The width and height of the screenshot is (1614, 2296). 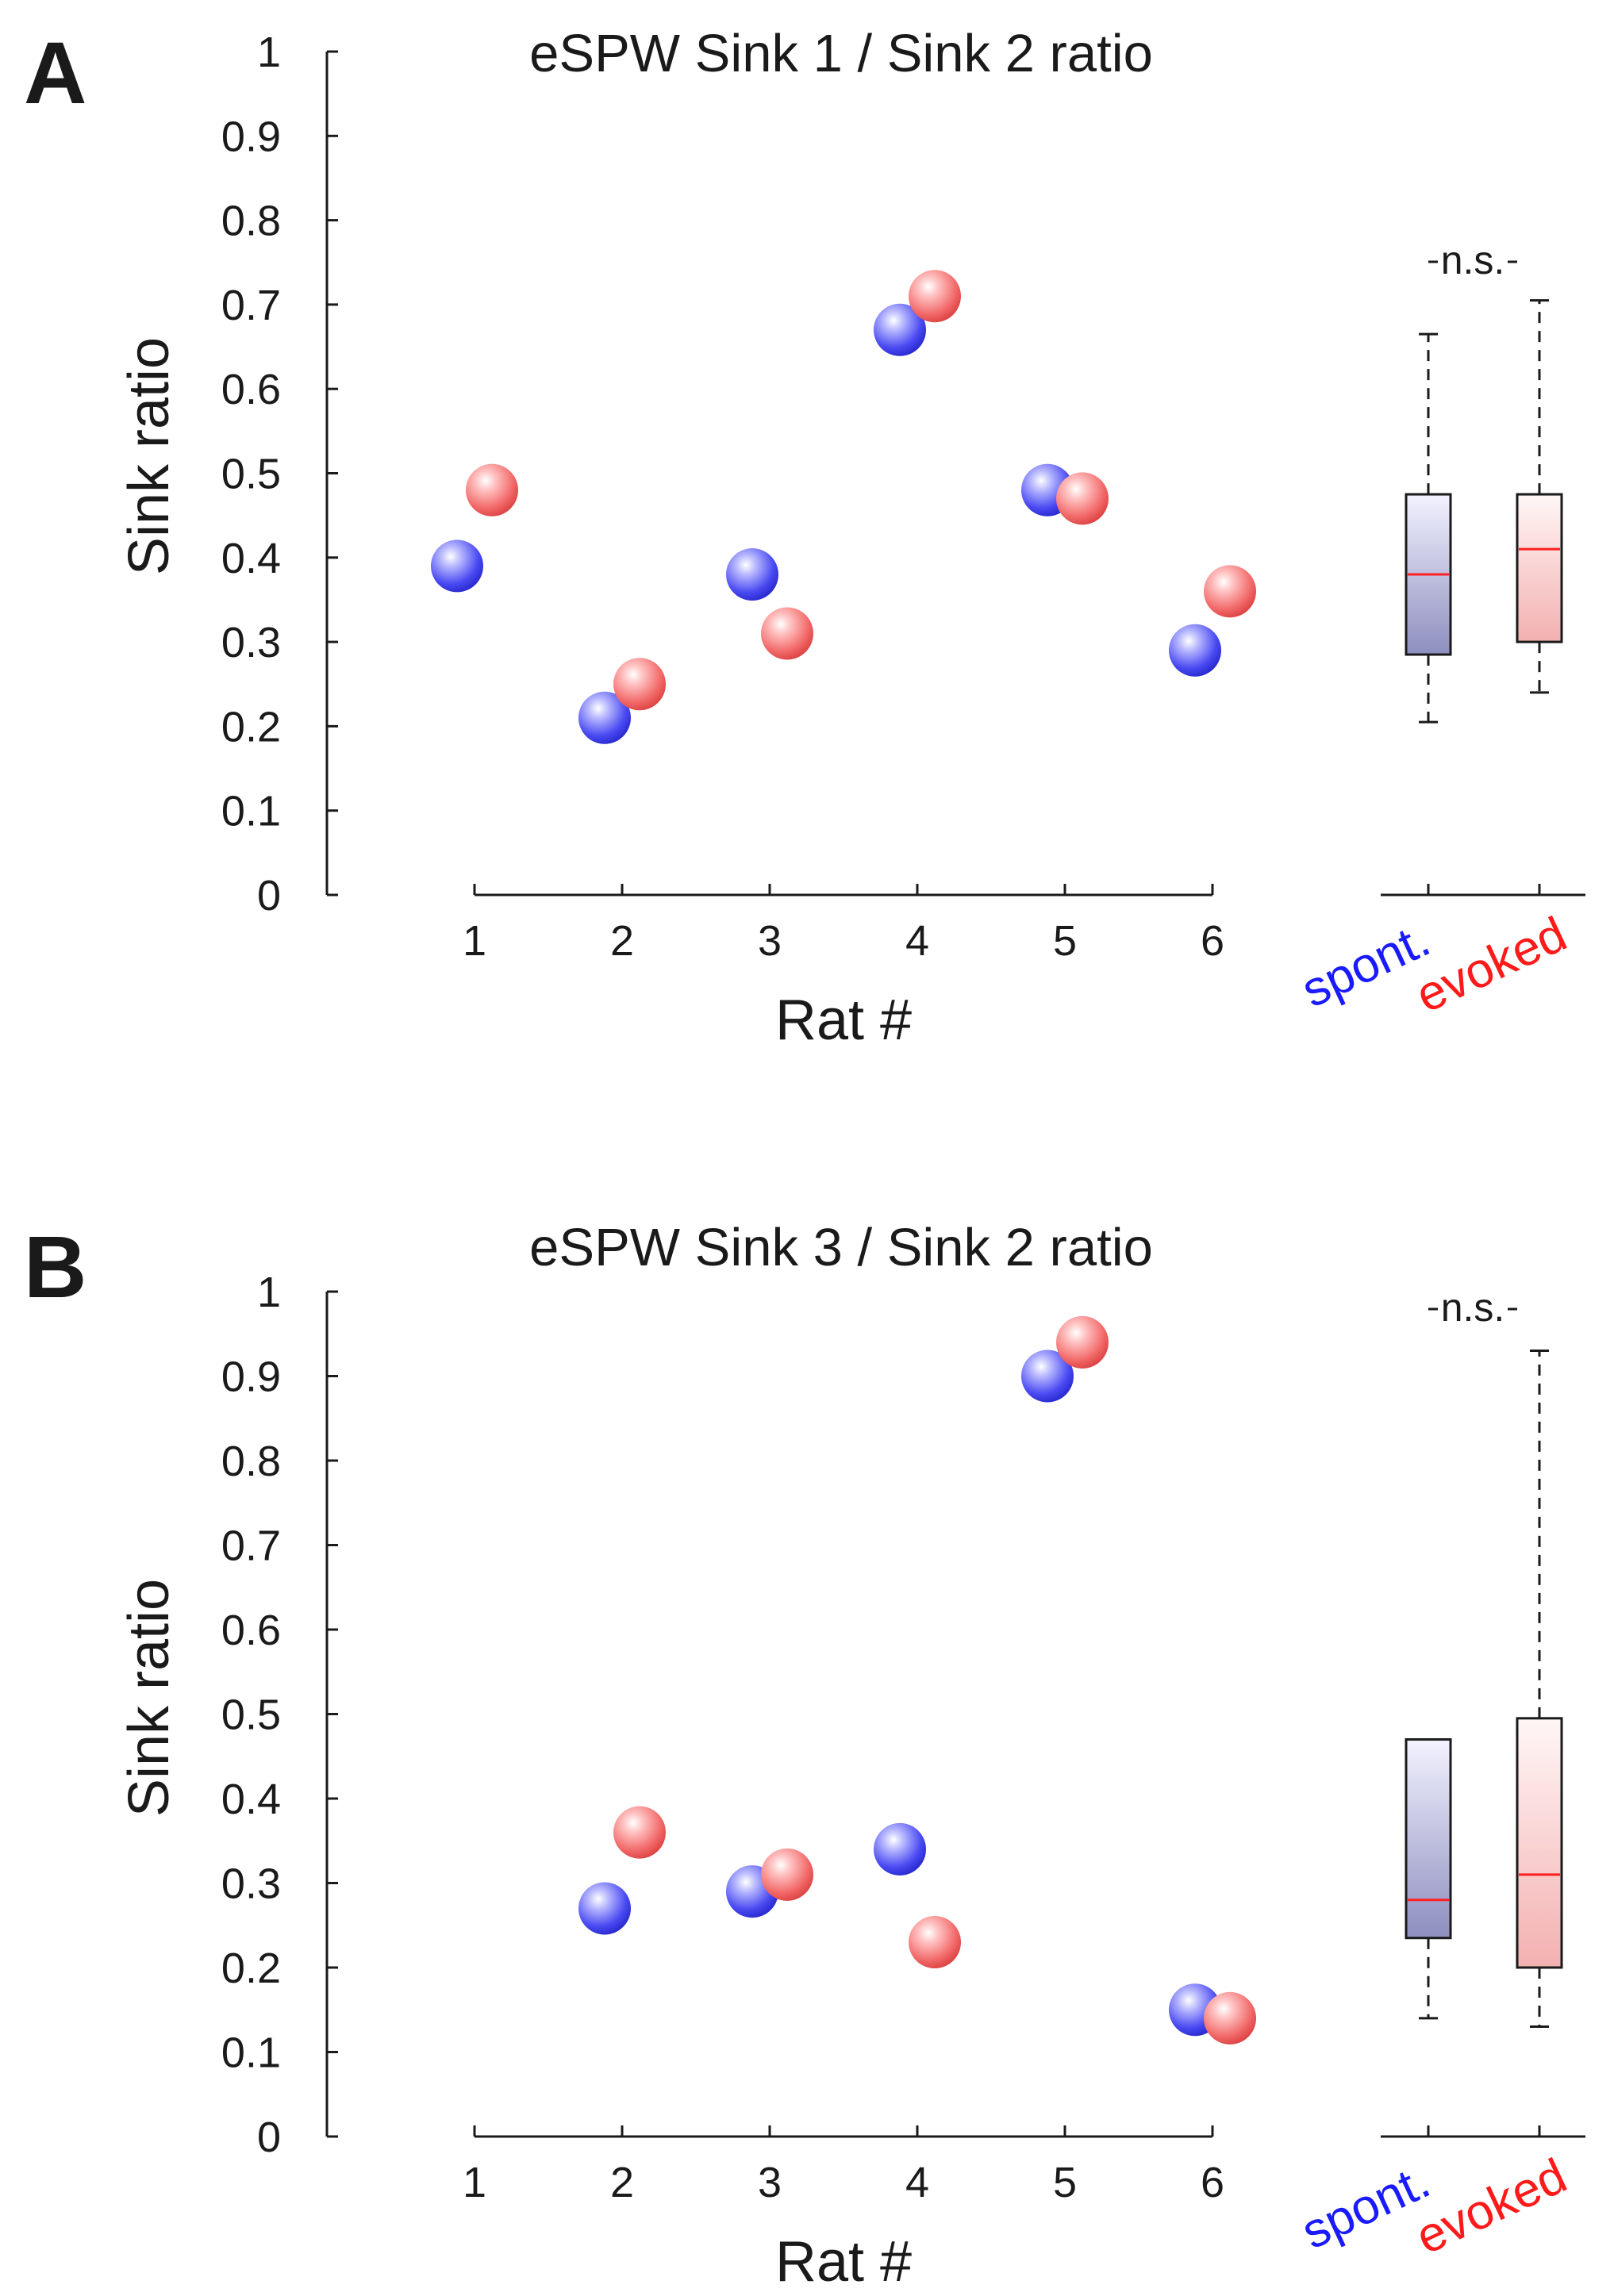 I want to click on x-axis-label-b: Rat #, so click(x=843, y=2262).